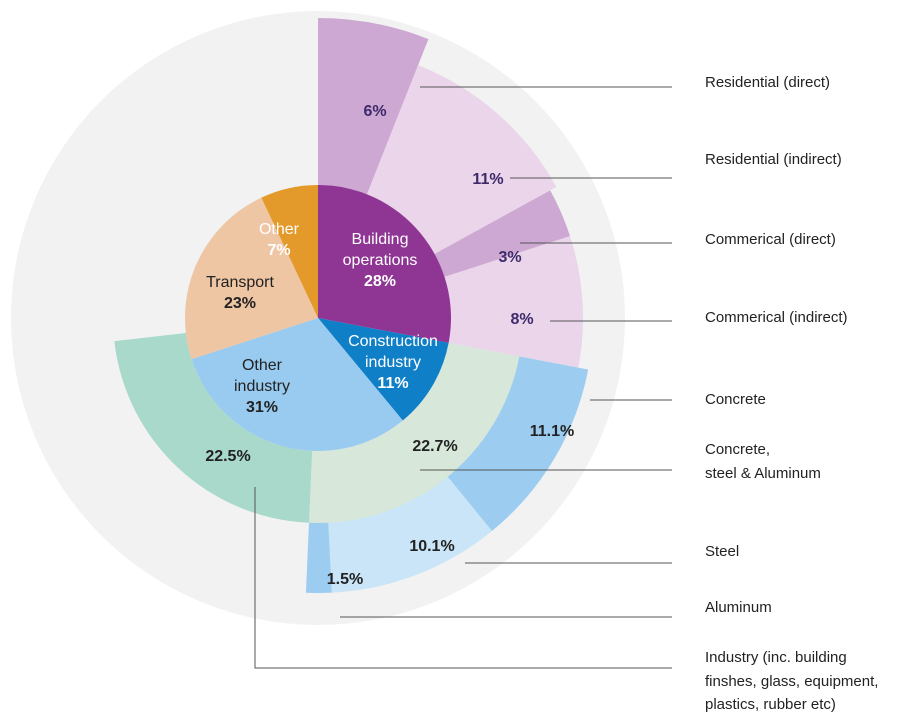 The height and width of the screenshot is (719, 913). I want to click on inner-label: Construction, so click(393, 341).